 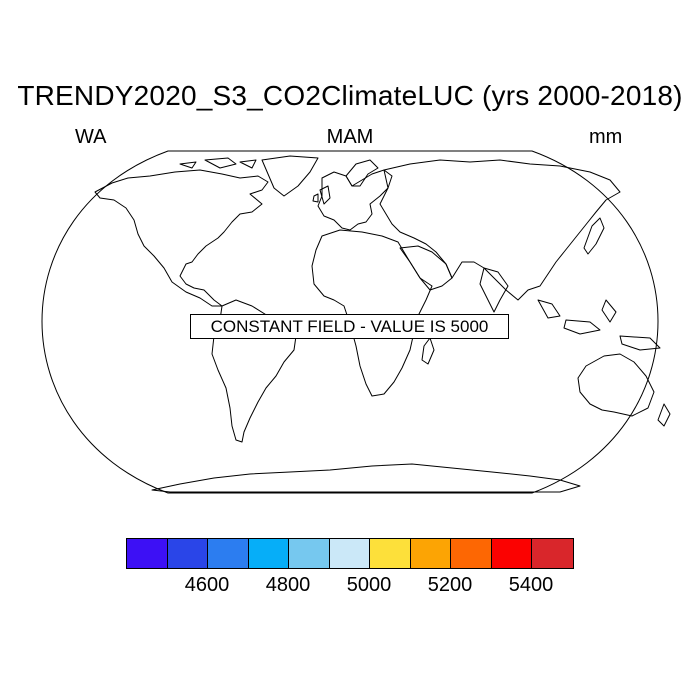 What do you see at coordinates (366, 478) in the screenshot?
I see `coast-antarctica` at bounding box center [366, 478].